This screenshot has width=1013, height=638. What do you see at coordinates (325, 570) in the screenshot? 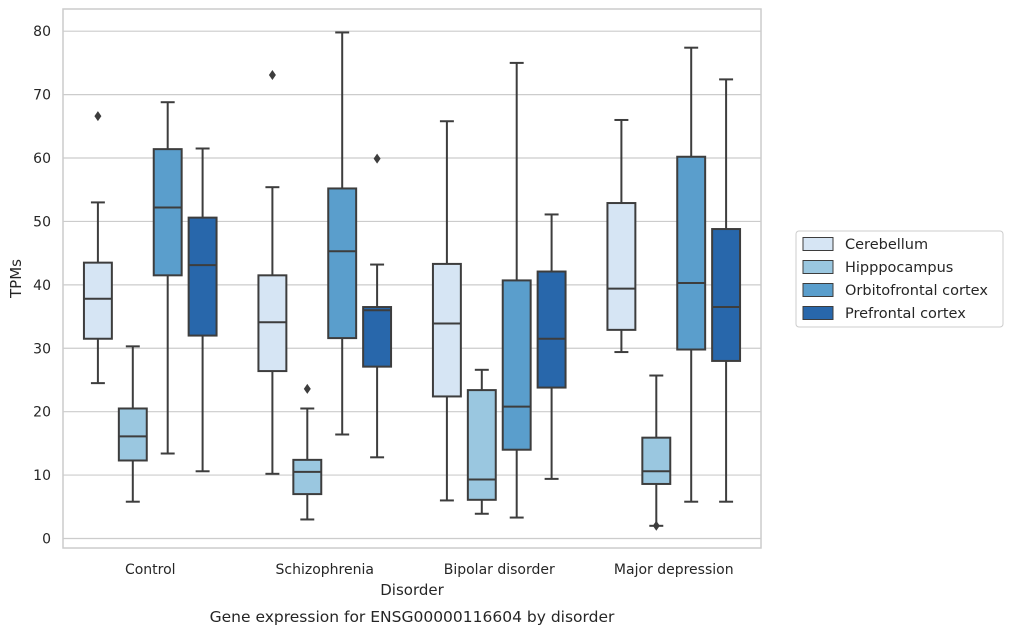
I see `x-tick-label-1: Schizophrenia` at bounding box center [325, 570].